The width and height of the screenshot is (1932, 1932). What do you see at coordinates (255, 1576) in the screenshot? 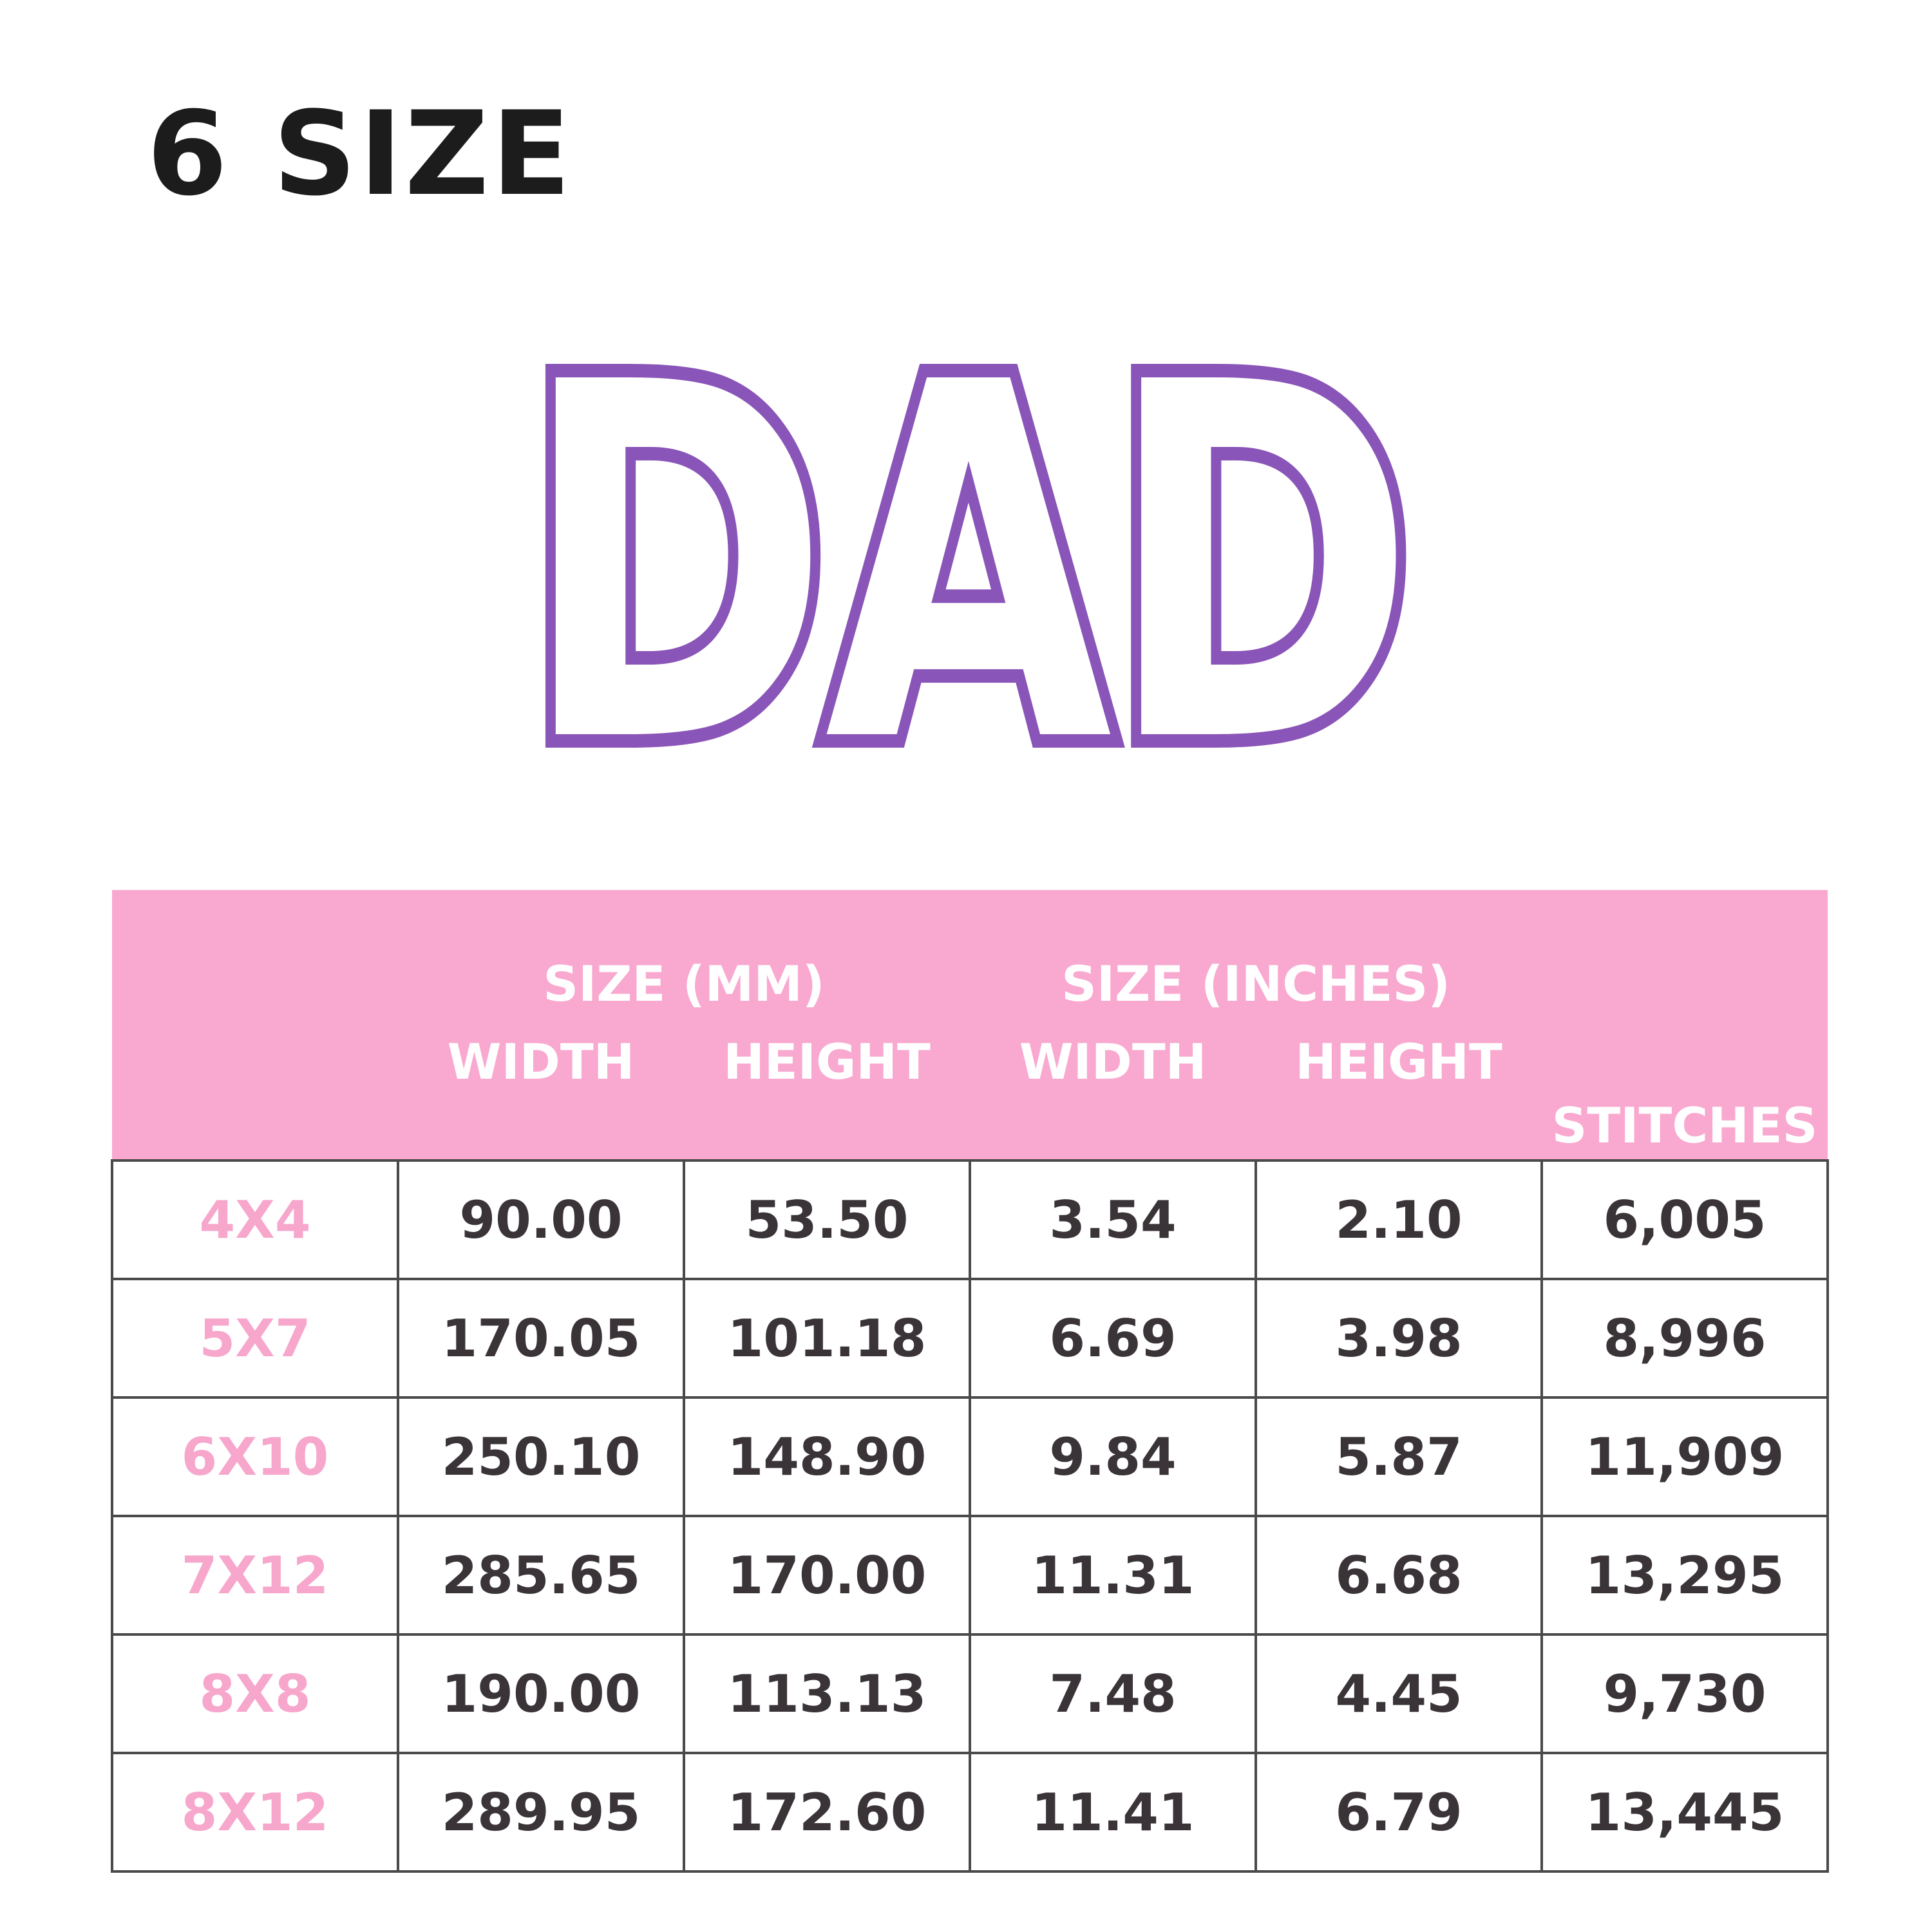
I see `hoop-size-cell: 7X12` at bounding box center [255, 1576].